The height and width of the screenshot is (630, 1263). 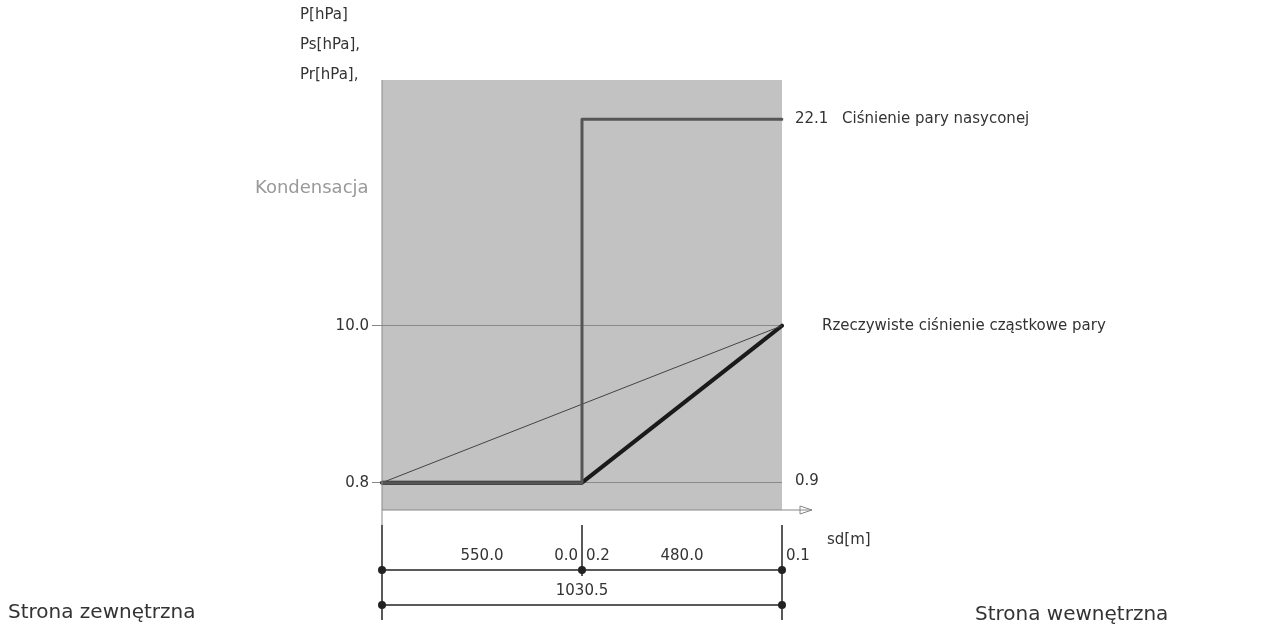 What do you see at coordinates (582, 589) in the screenshot?
I see `text: 1030.5` at bounding box center [582, 589].